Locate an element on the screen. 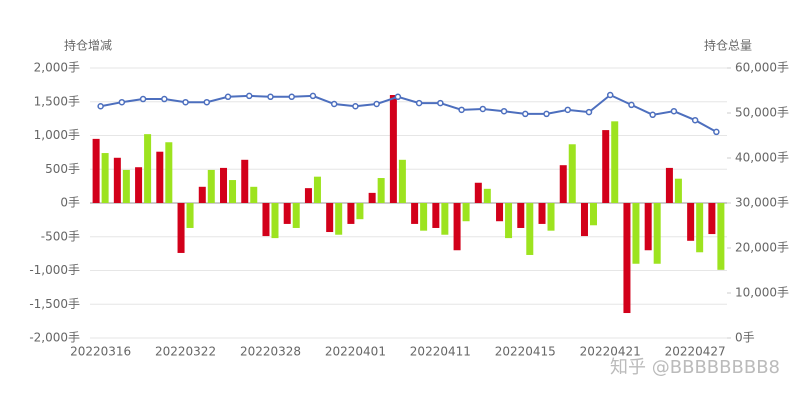  x-tick-label: 20220415 is located at coordinates (525, 352).